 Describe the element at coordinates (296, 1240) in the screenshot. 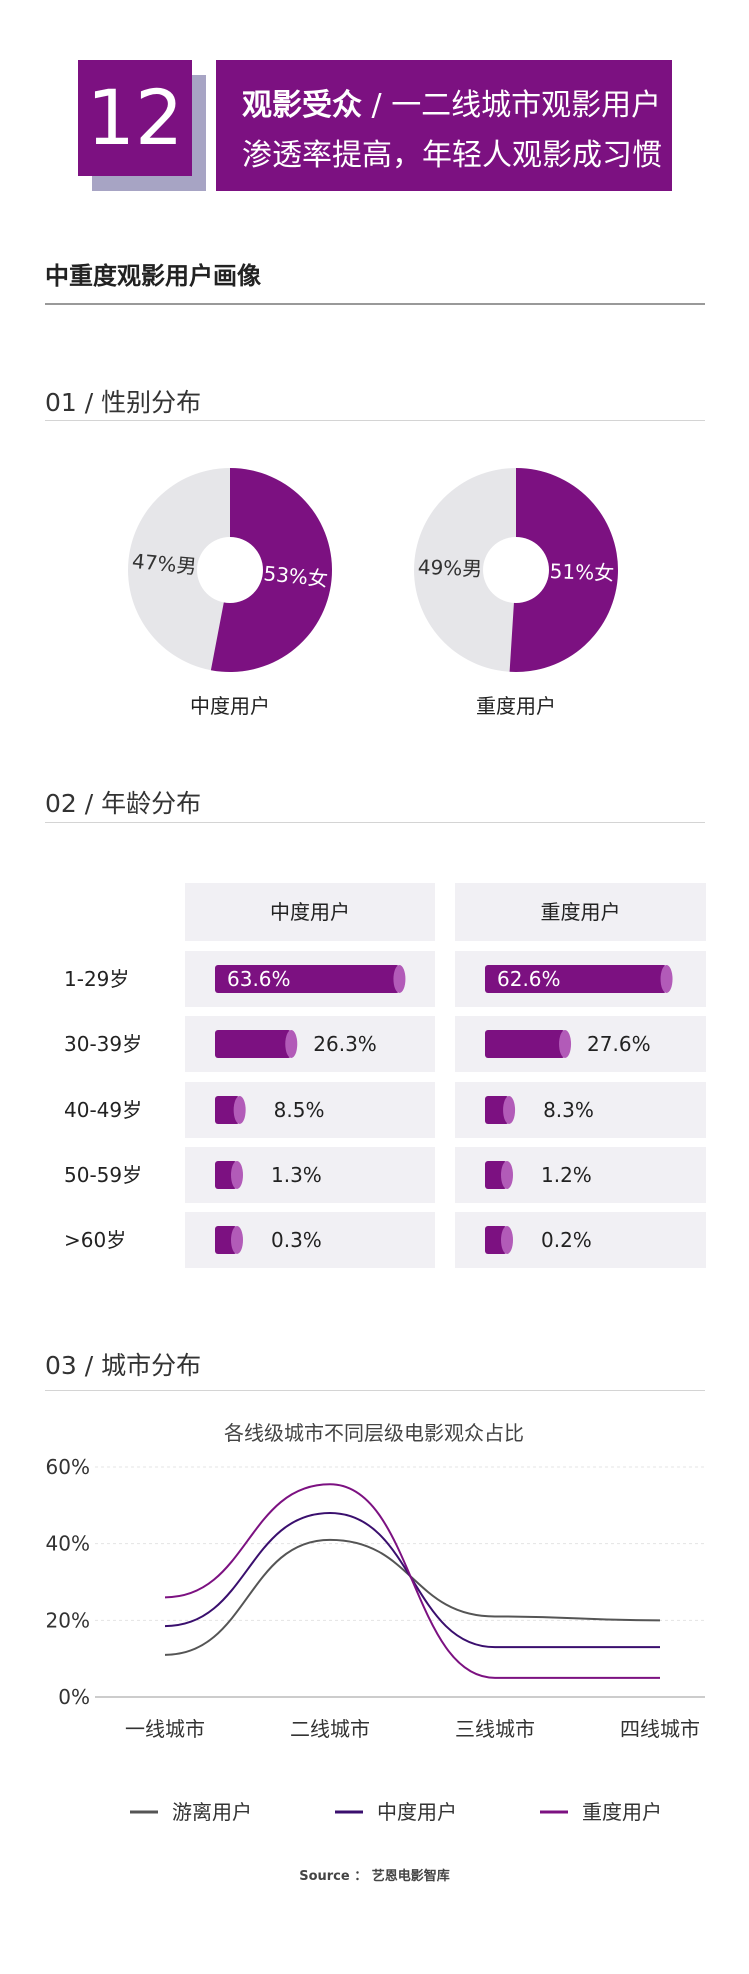

I see `age-bar-value: 0.3%` at that location.